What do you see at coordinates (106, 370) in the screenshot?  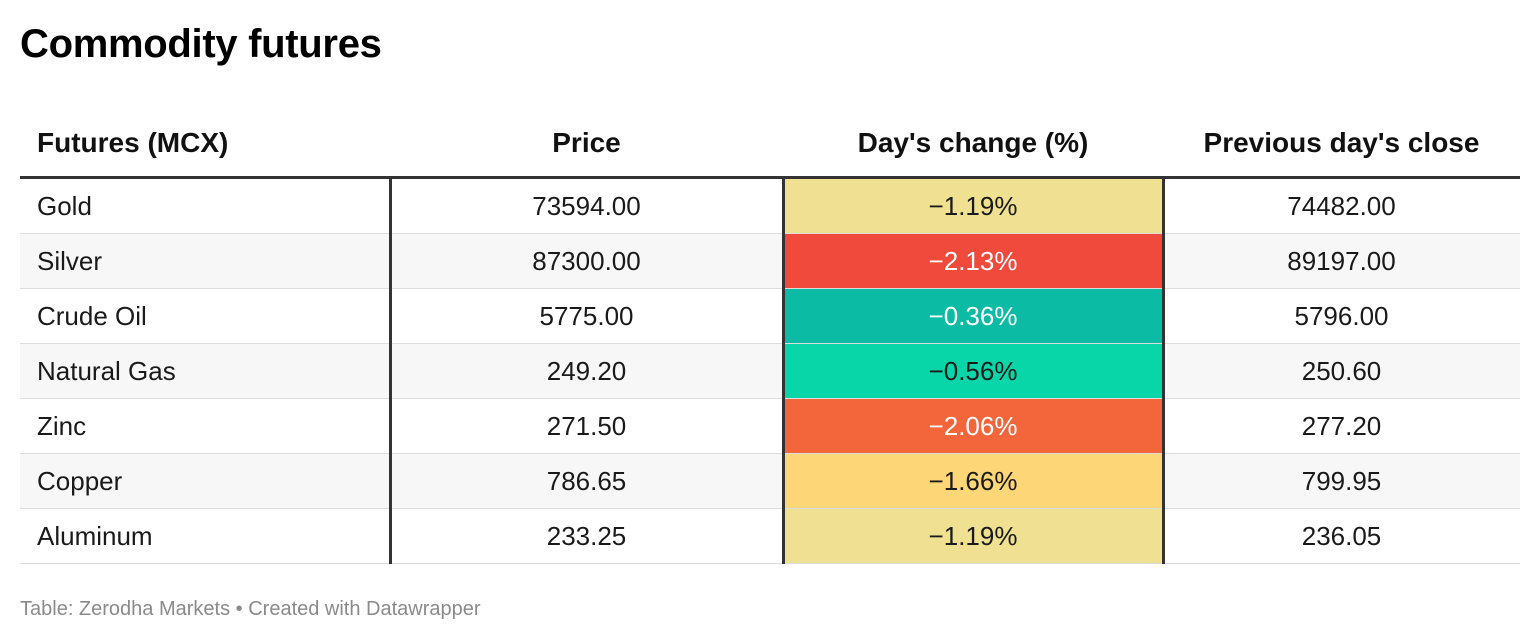 I see `cell-commodity-name: Natural Gas` at bounding box center [106, 370].